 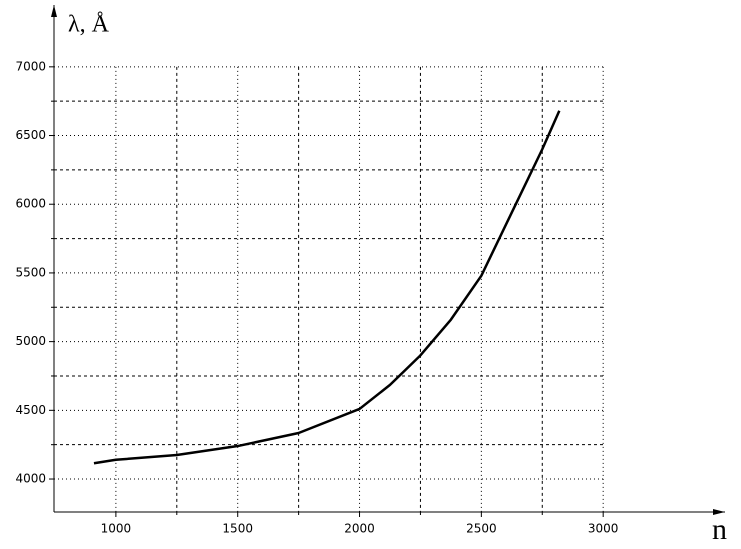 I want to click on y-tick-label: 6000, so click(x=30, y=204).